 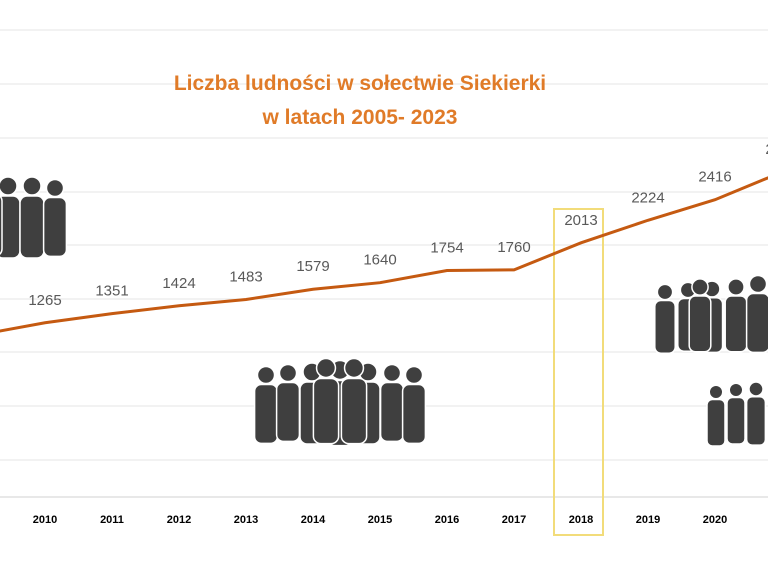 What do you see at coordinates (379, 260) in the screenshot?
I see `value-label: 1640` at bounding box center [379, 260].